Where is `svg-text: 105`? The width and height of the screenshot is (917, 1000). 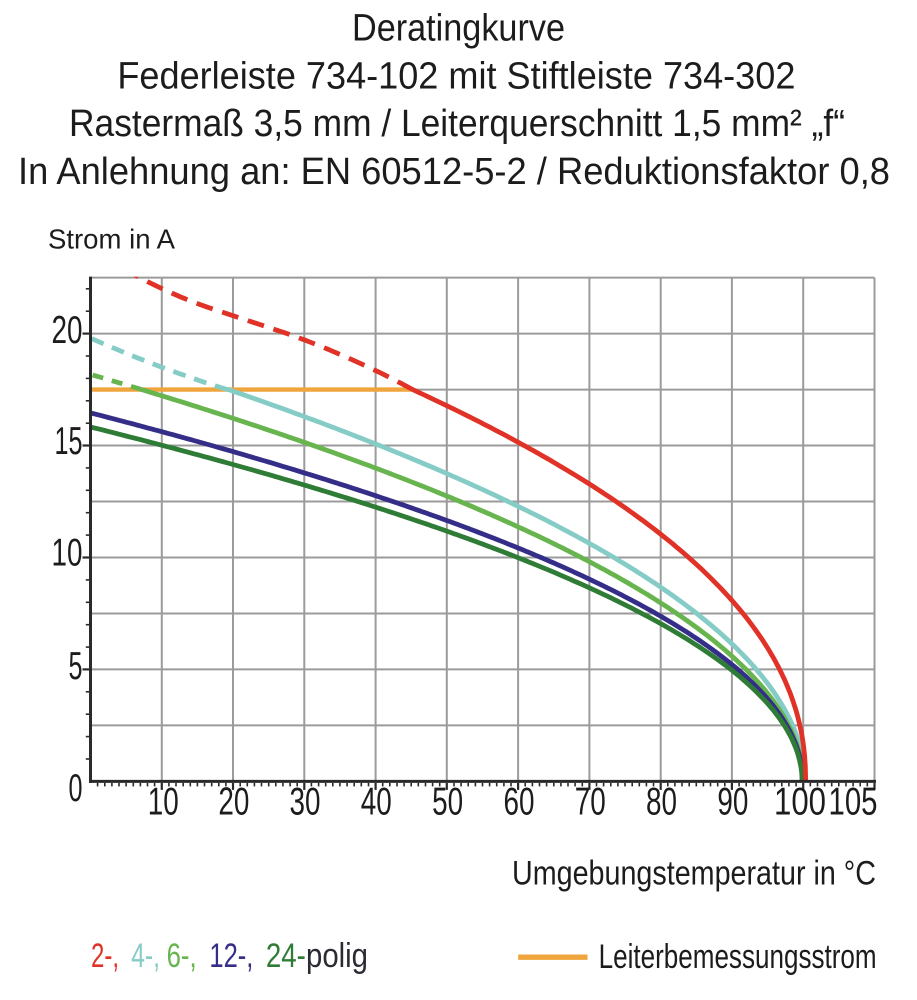 svg-text: 105 is located at coordinates (853, 802).